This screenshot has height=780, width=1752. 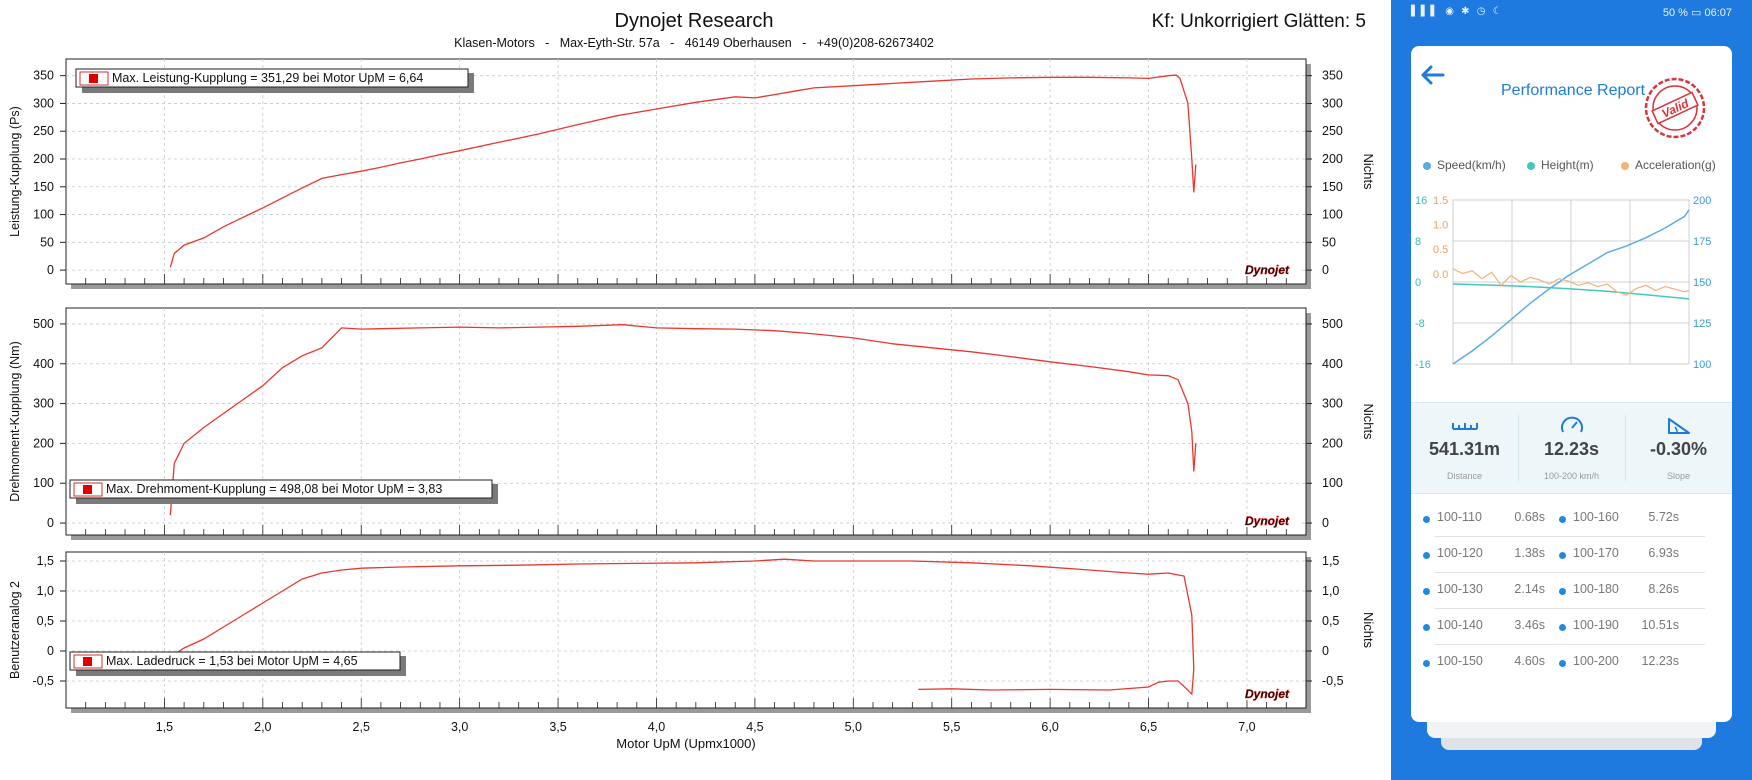 What do you see at coordinates (1571, 476) in the screenshot?
I see `time-label: 100-200 km/h` at bounding box center [1571, 476].